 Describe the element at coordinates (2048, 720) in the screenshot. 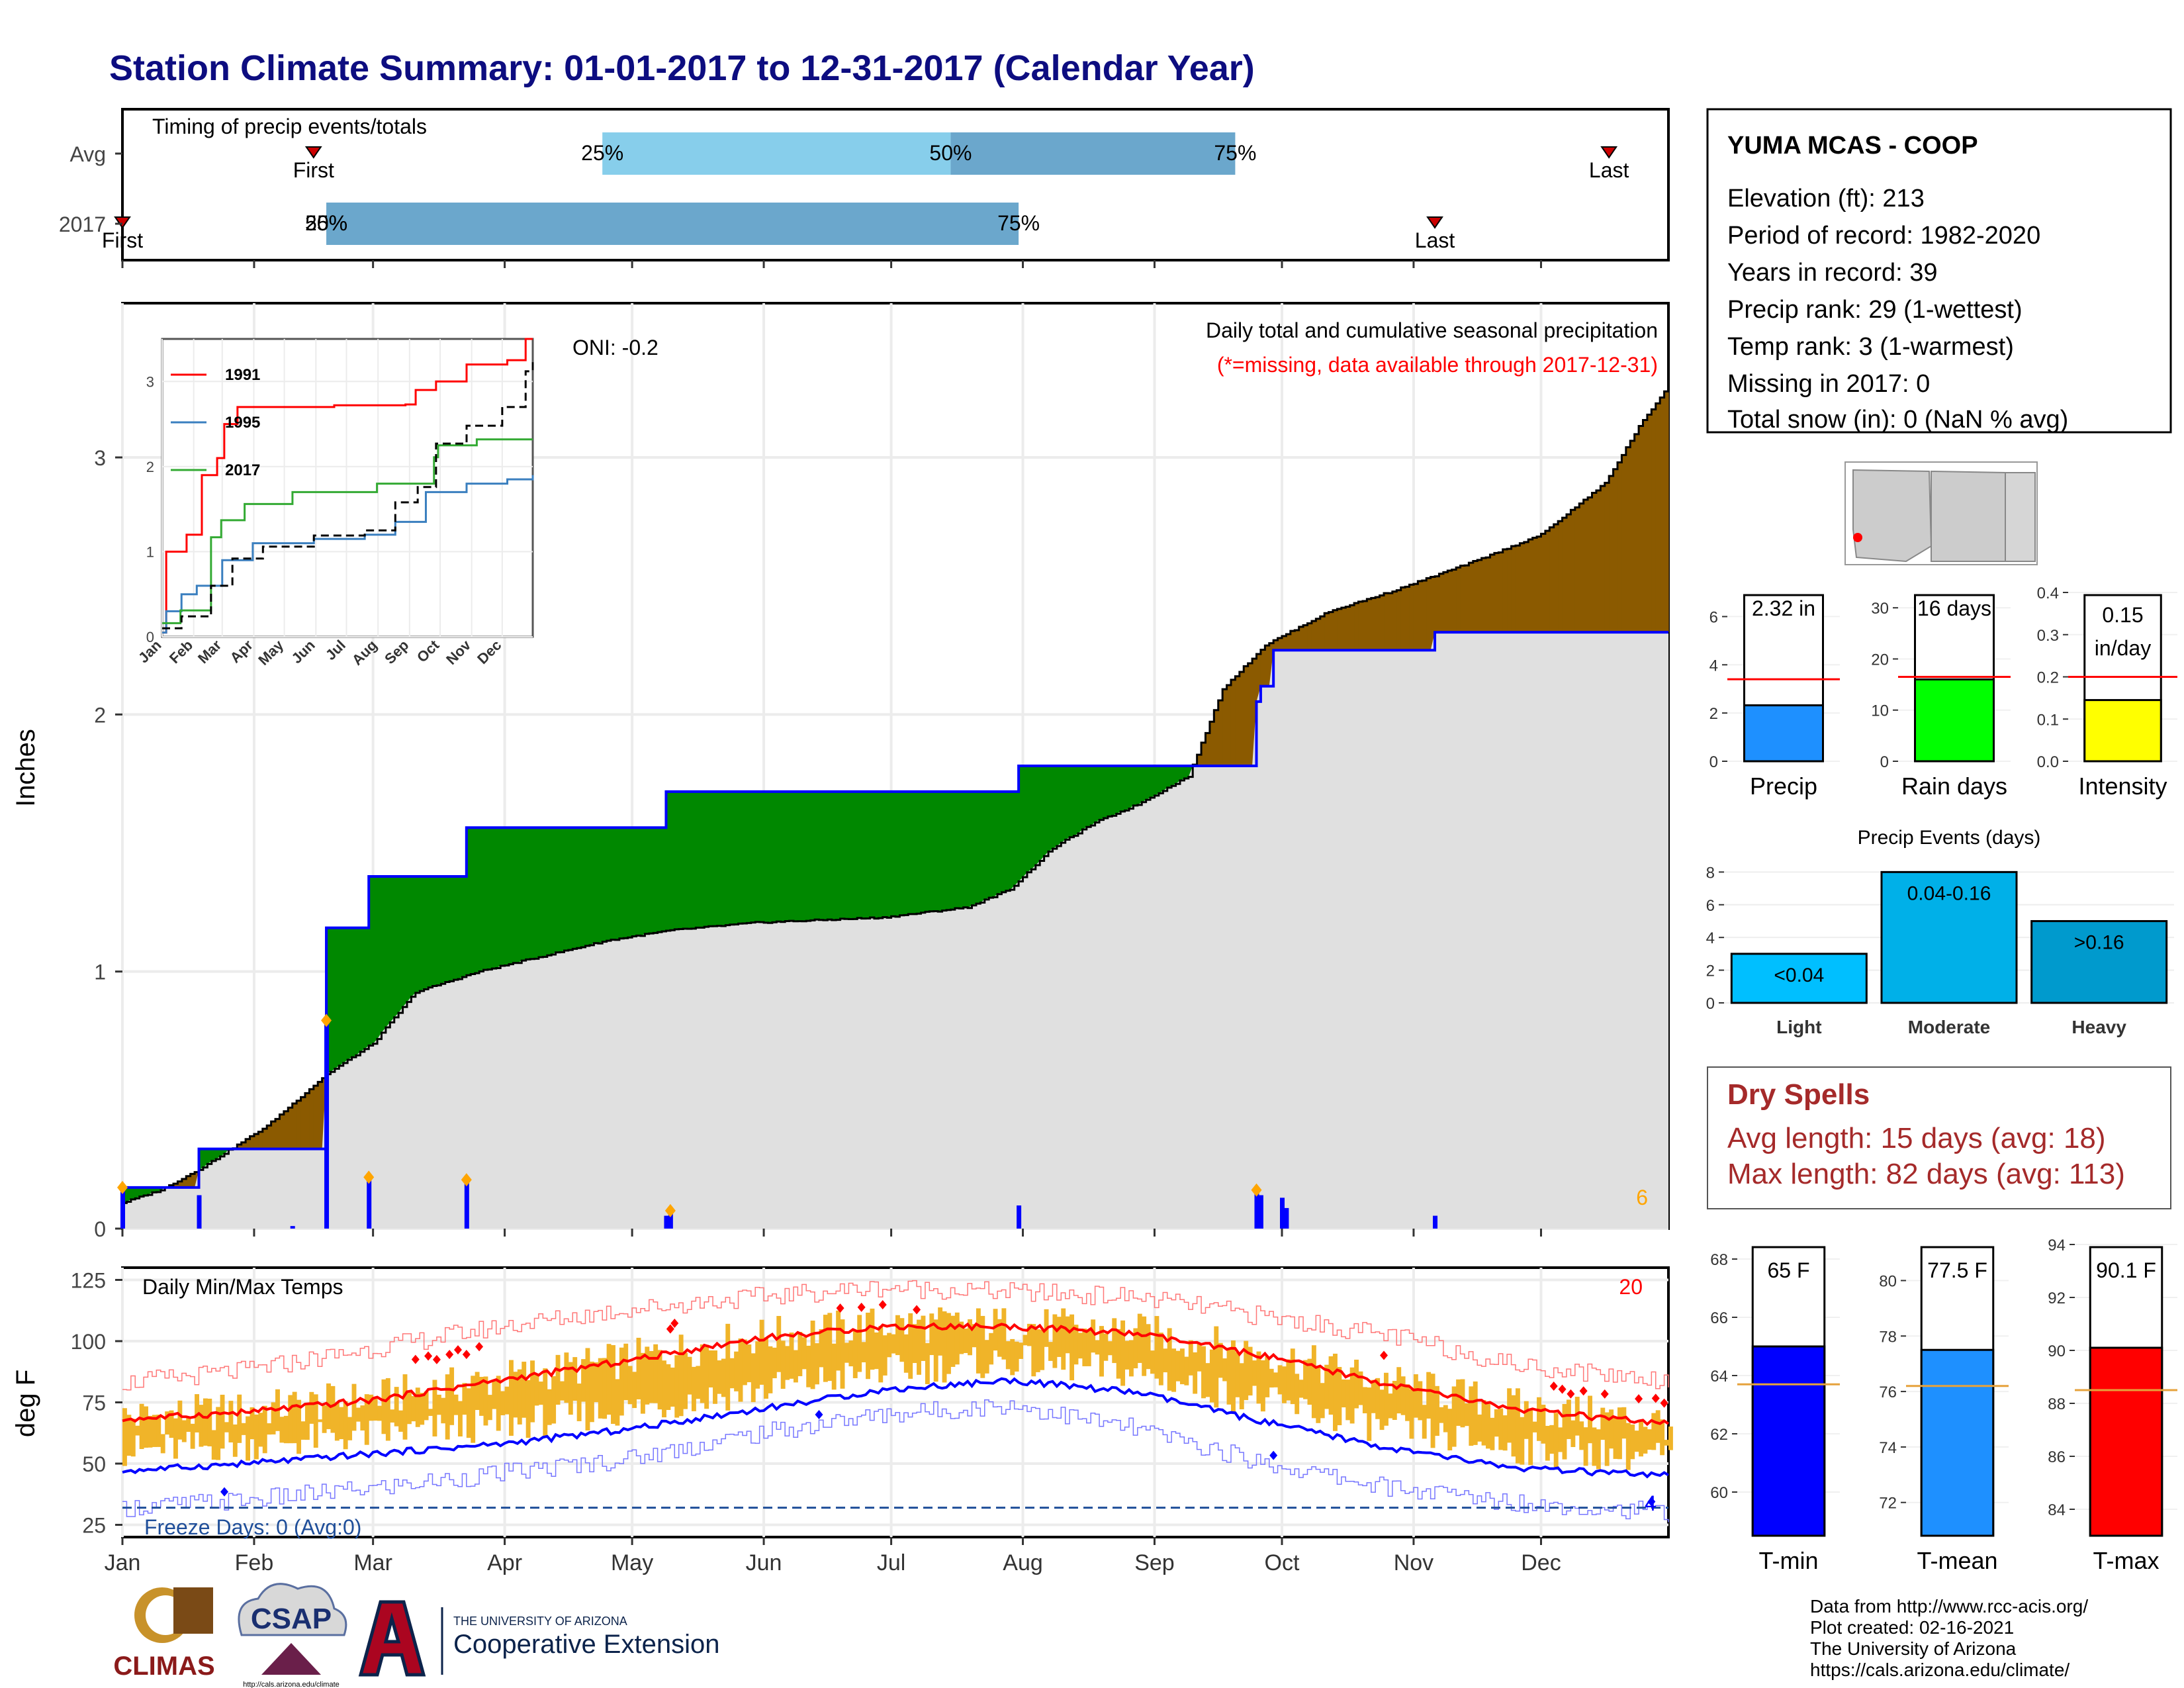

I see `intensity-ytick-label: 0.1` at that location.